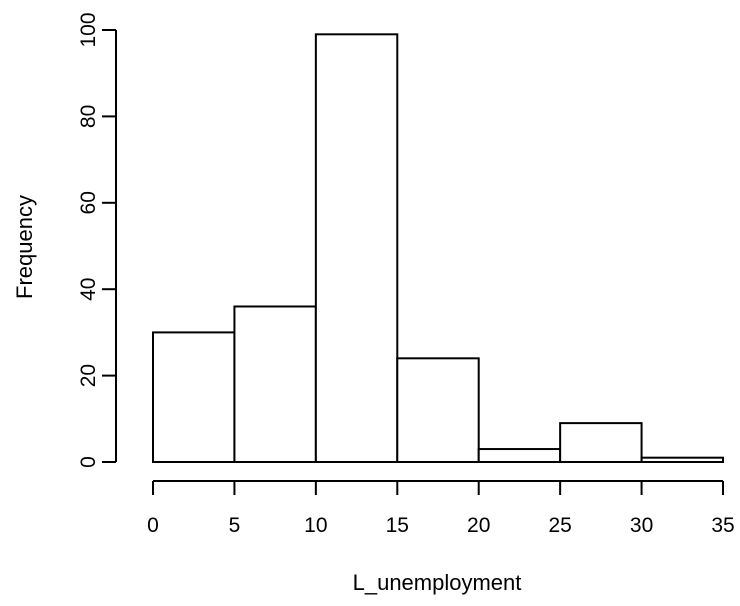  What do you see at coordinates (88, 289) in the screenshot?
I see `y-tick-label: 40` at bounding box center [88, 289].